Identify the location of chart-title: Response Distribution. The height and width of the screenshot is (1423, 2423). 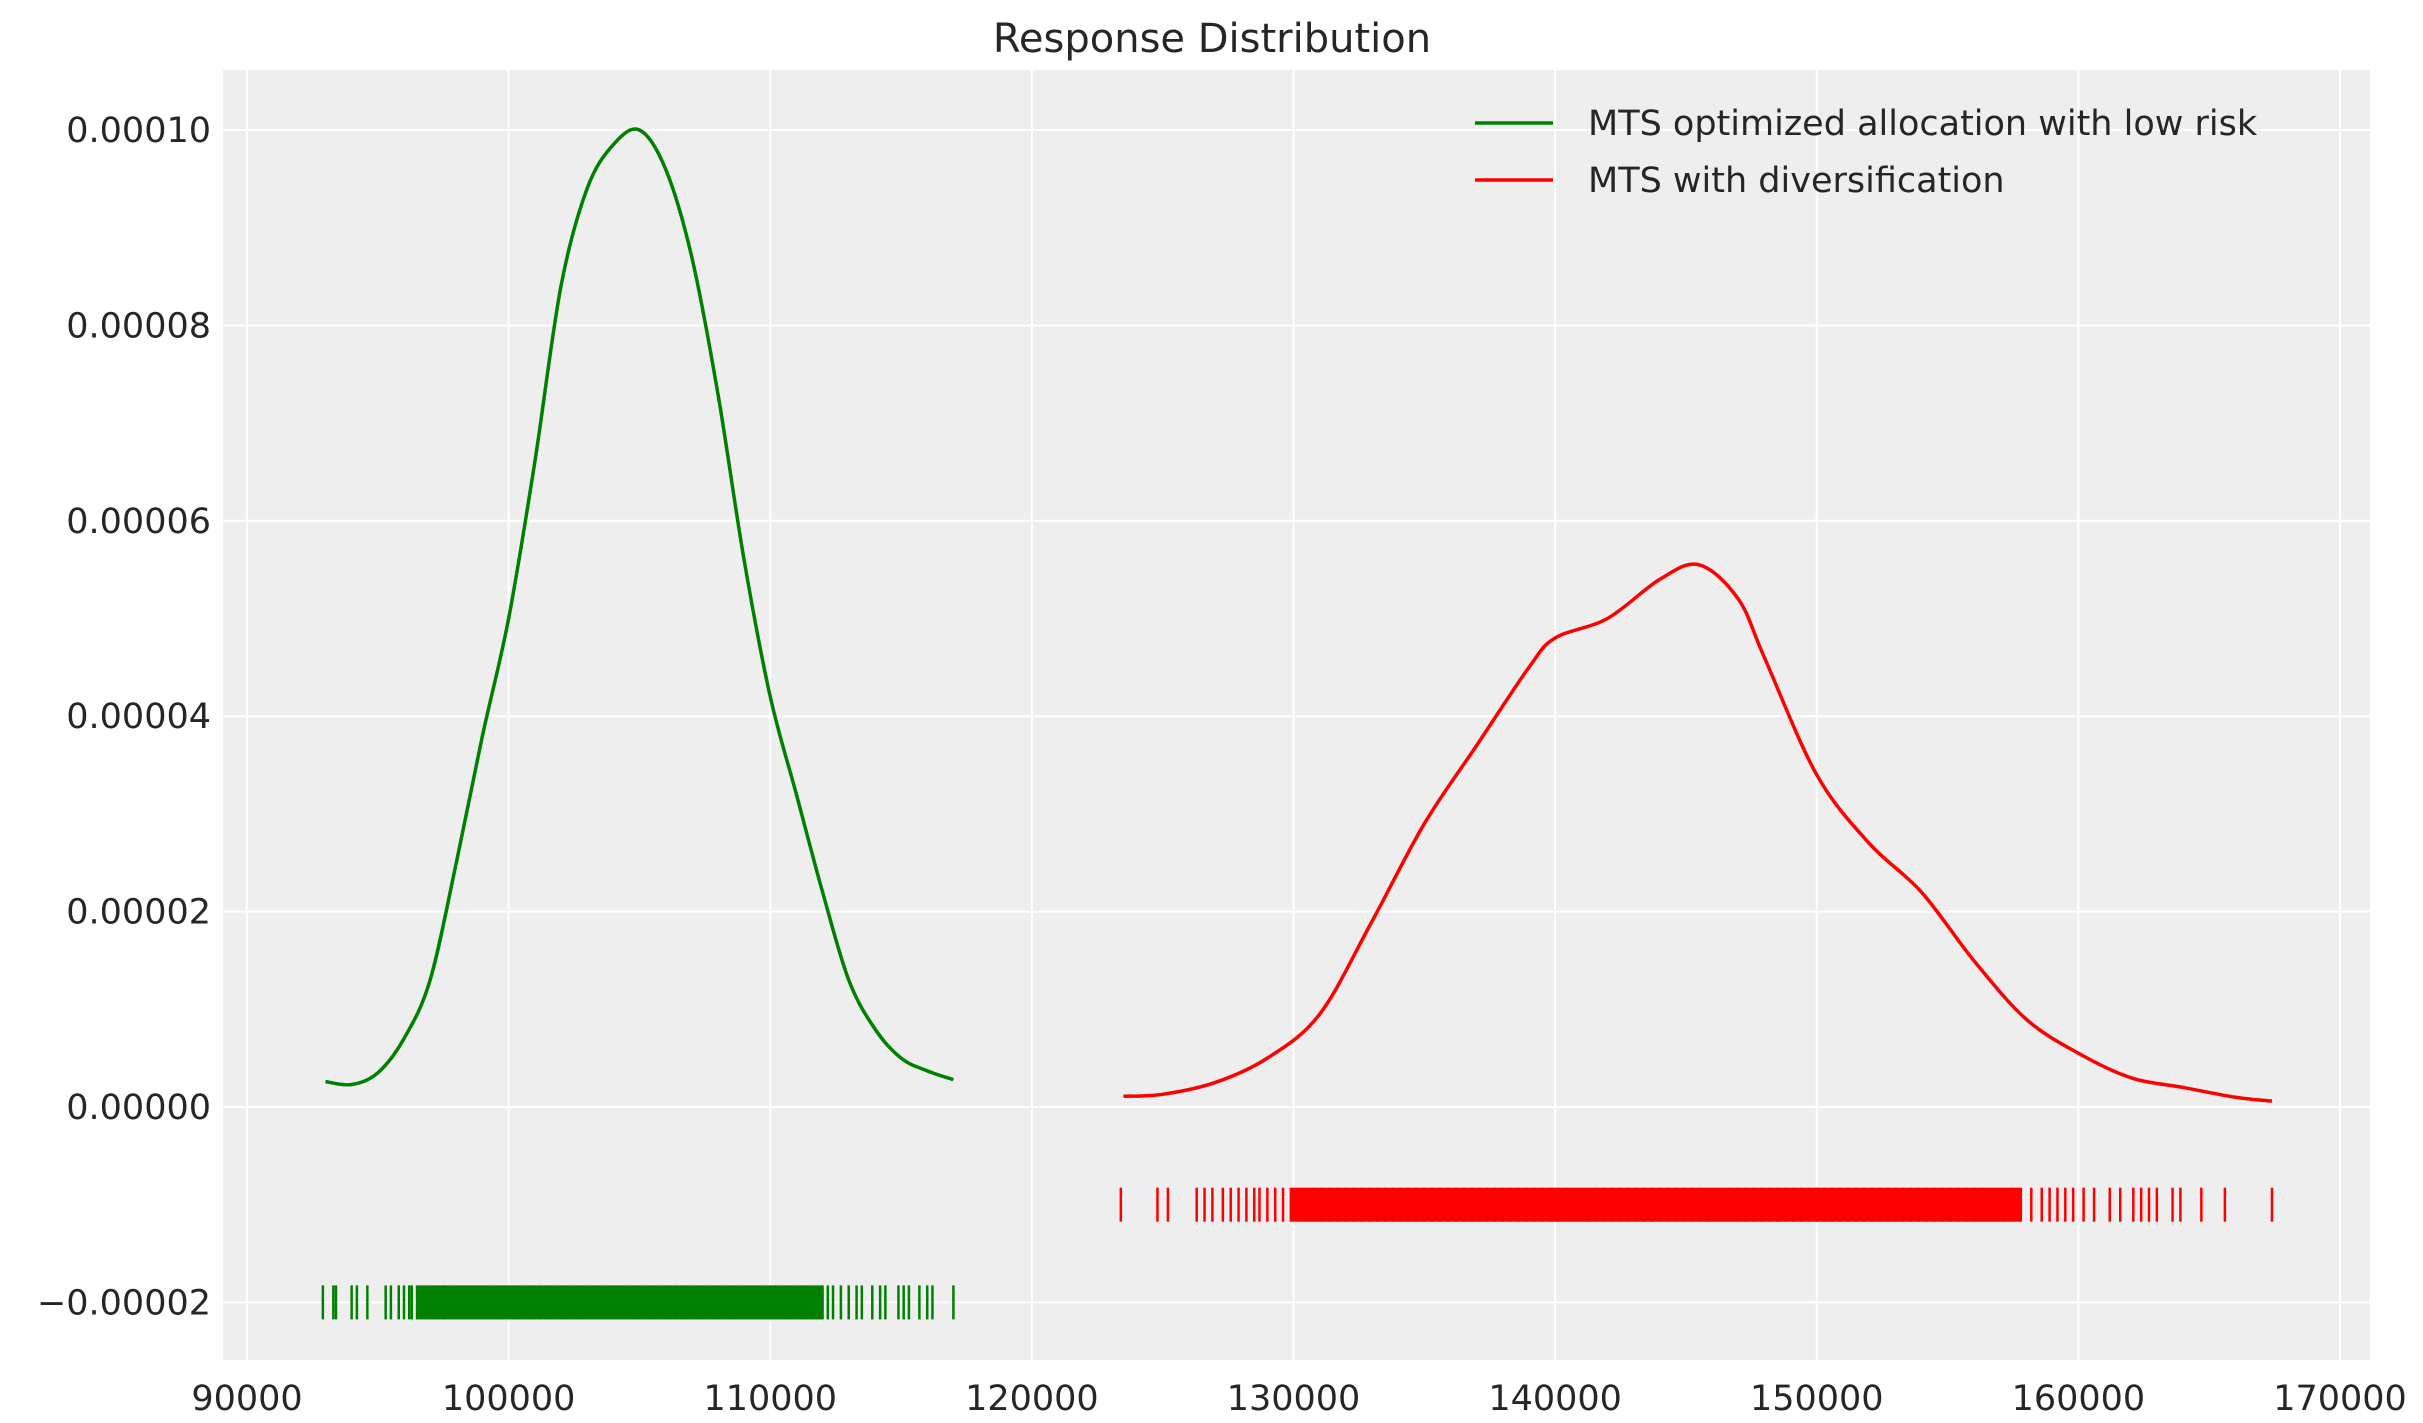
(1212, 39).